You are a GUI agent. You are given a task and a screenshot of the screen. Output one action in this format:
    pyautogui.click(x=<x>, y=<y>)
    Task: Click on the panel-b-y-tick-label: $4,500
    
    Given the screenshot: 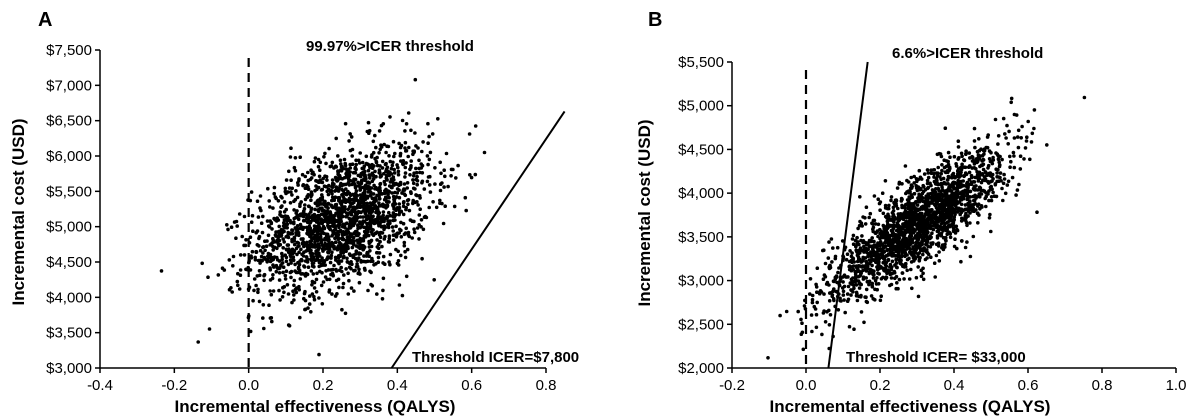 What is the action you would take?
    pyautogui.click(x=701, y=149)
    